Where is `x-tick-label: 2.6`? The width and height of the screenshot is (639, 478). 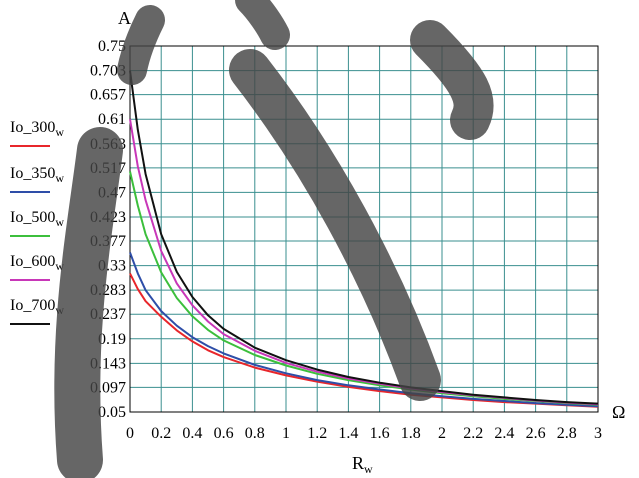 x-tick-label: 2.6 is located at coordinates (536, 433).